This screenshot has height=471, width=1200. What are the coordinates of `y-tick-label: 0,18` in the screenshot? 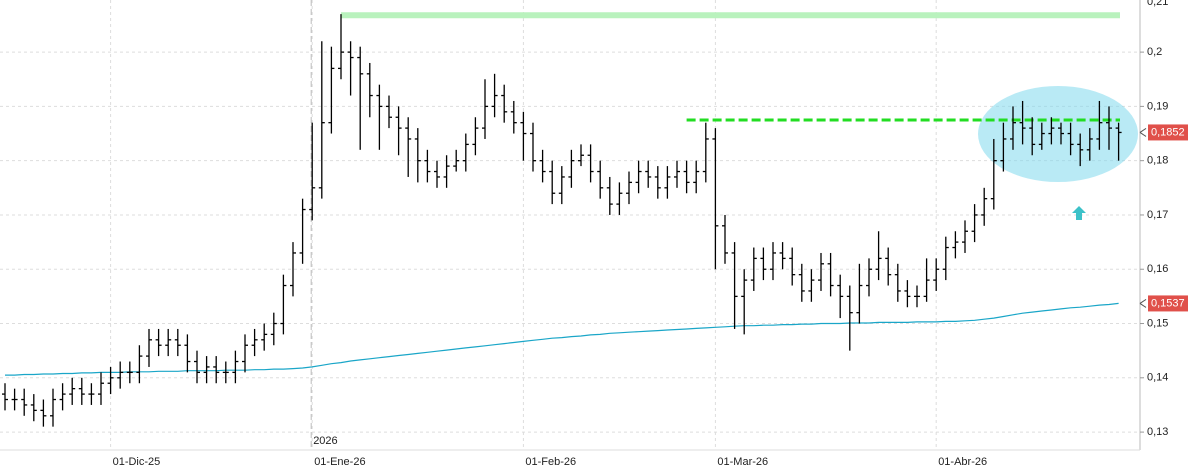 It's located at (1157, 161).